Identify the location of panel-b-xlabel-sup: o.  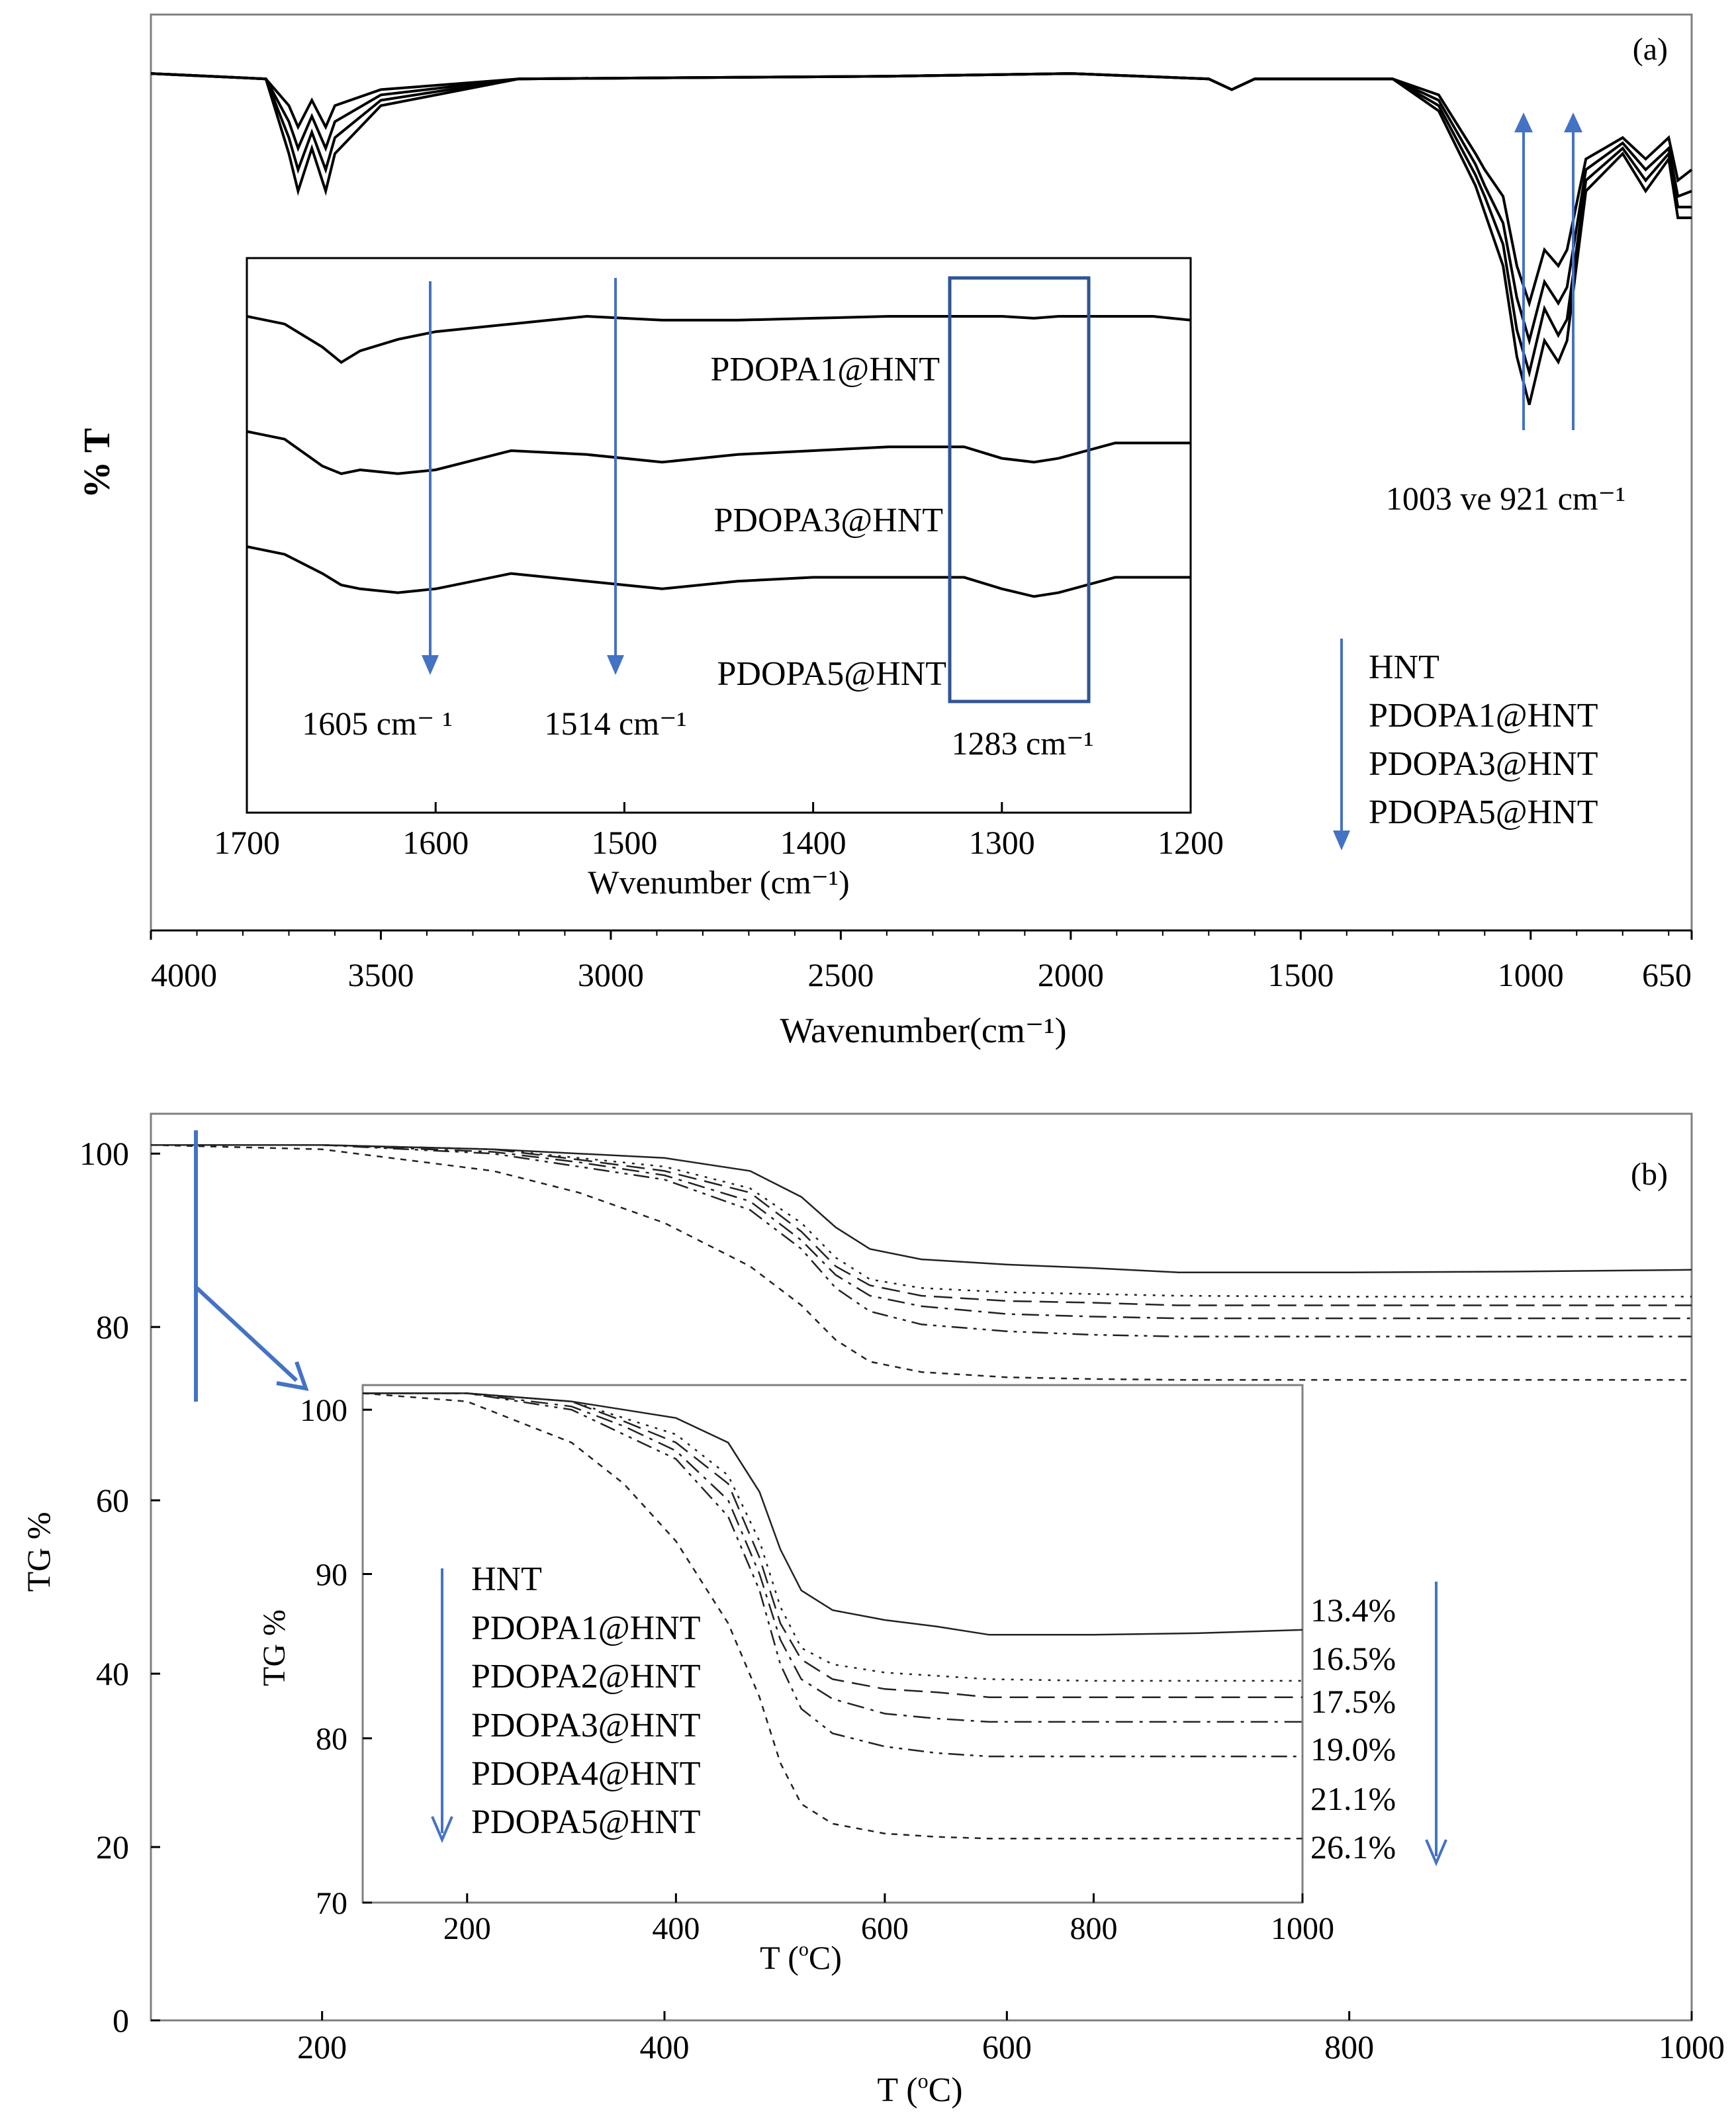
(924, 2081).